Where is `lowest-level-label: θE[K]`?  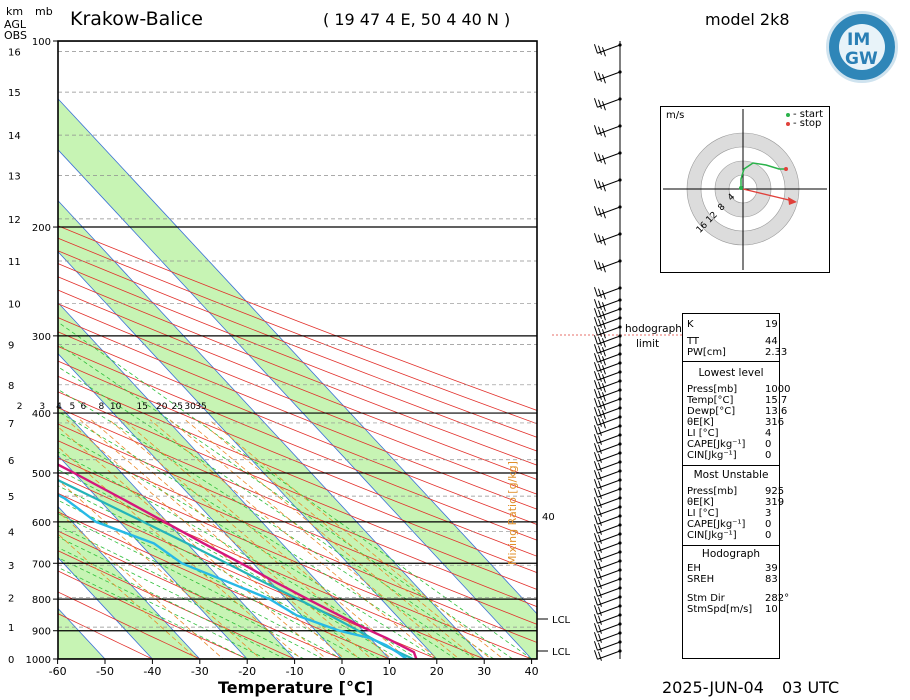
lowest-level-label: θE[K] is located at coordinates (700, 422).